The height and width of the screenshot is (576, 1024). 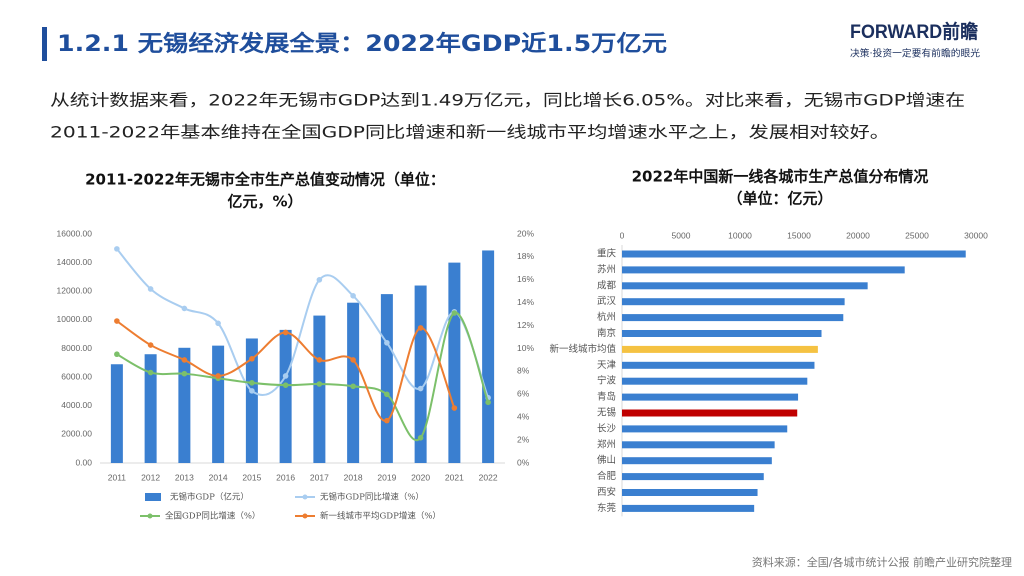 What do you see at coordinates (523, 371) in the screenshot?
I see `y2-tick-label: 8%` at bounding box center [523, 371].